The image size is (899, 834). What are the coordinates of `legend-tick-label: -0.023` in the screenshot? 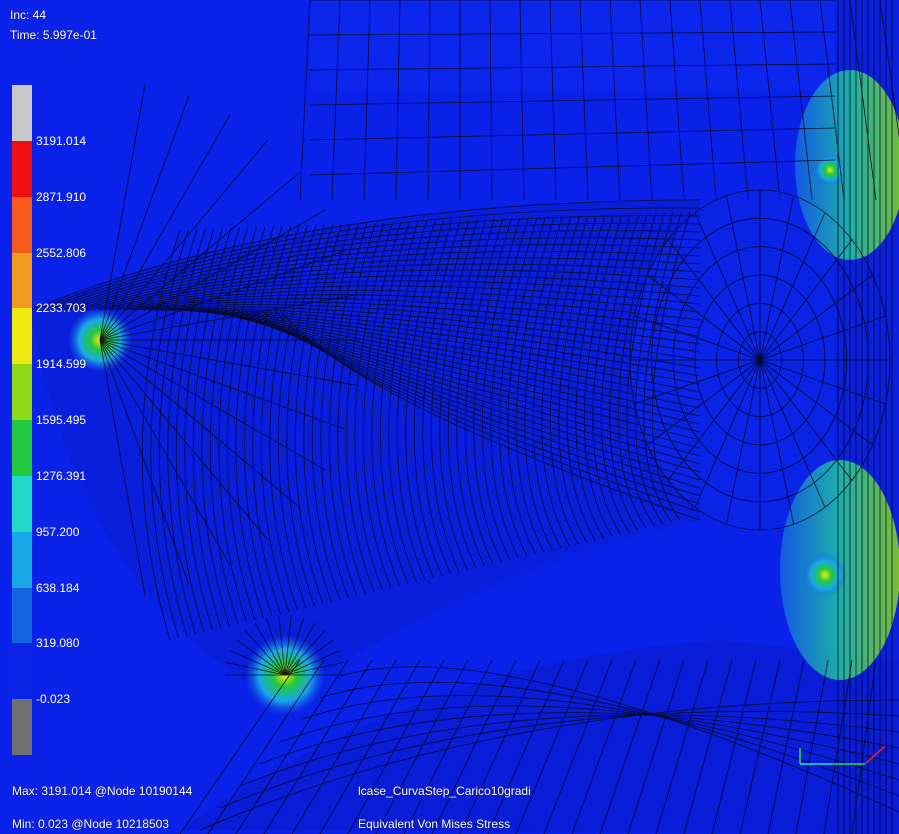 It's located at (53, 699).